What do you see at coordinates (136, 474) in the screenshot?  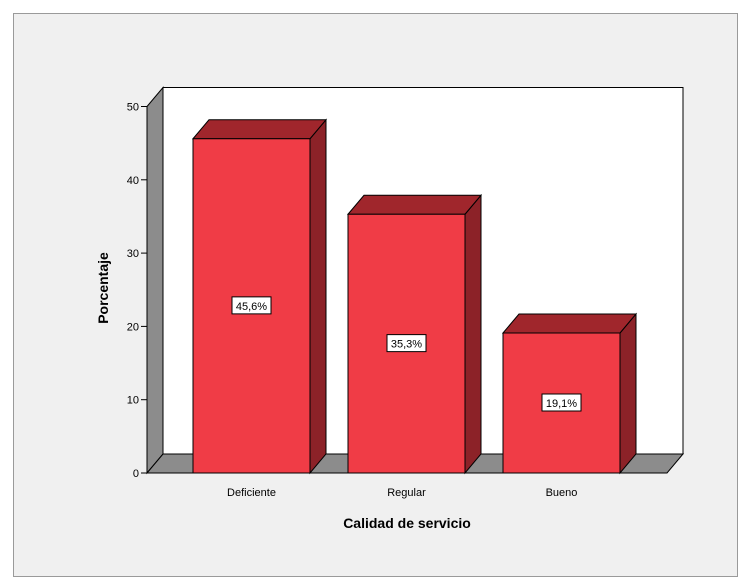 I see `y-tick-label: 0` at bounding box center [136, 474].